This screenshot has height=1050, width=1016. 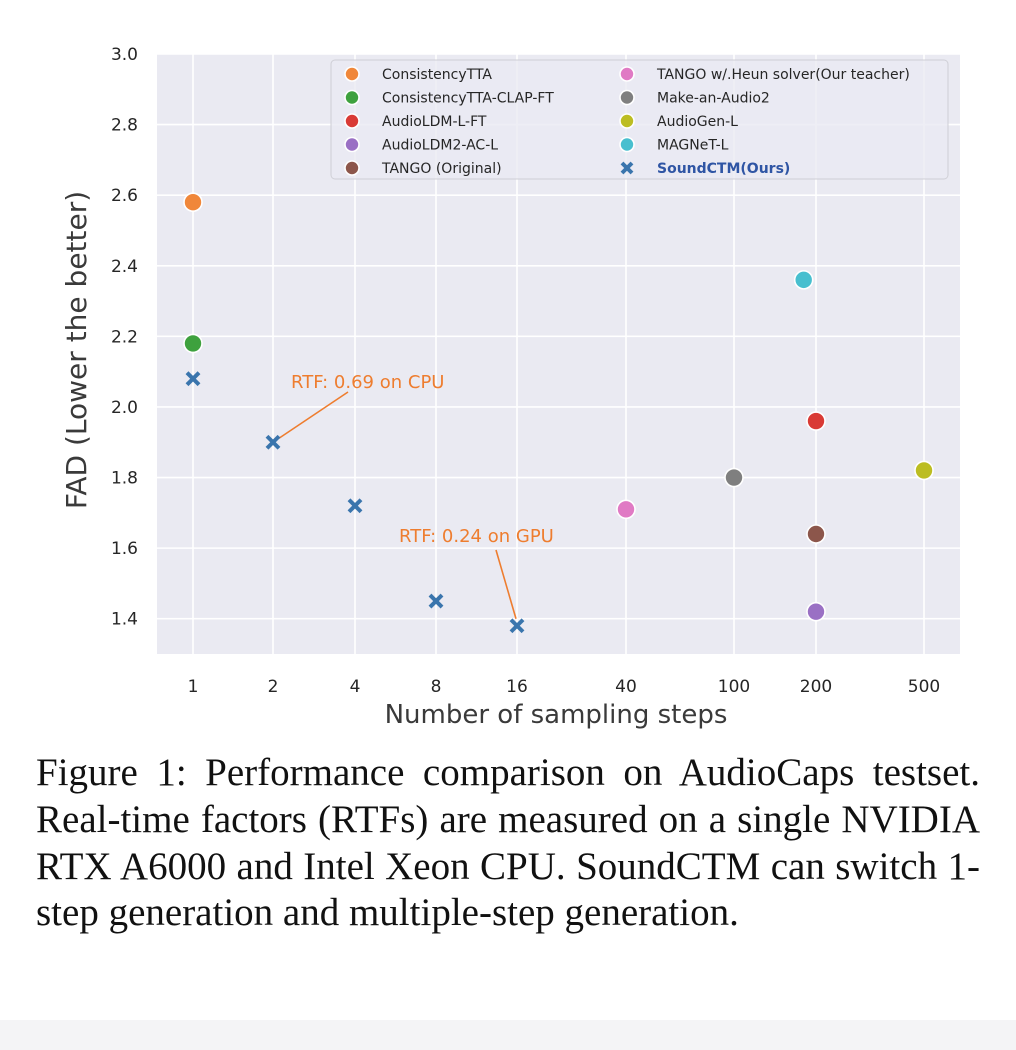 I want to click on legend-item: ConsistencyTTA-CLAP-FT, so click(x=449, y=98).